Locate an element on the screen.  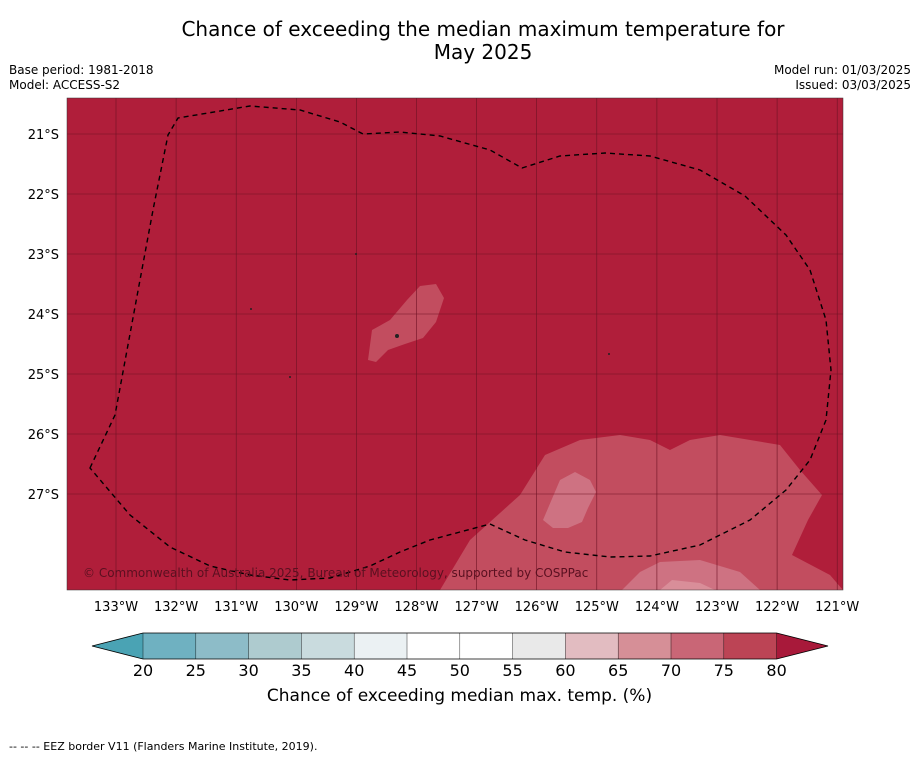
colorbar-tick-label: 75 is located at coordinates (724, 670).